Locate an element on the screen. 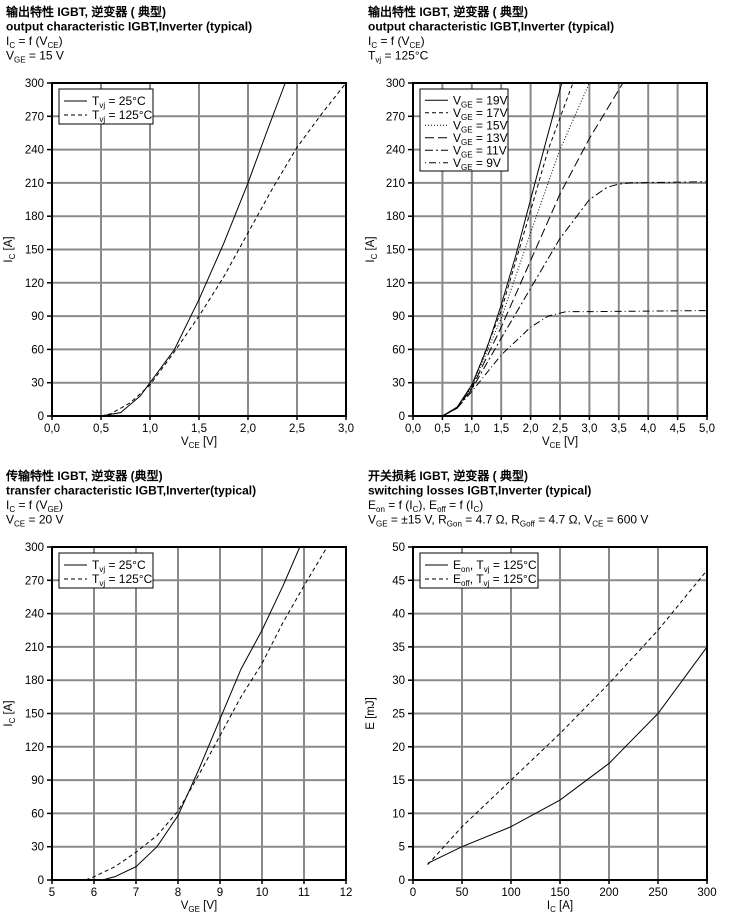  y-tick-label: 5 is located at coordinates (402, 848).